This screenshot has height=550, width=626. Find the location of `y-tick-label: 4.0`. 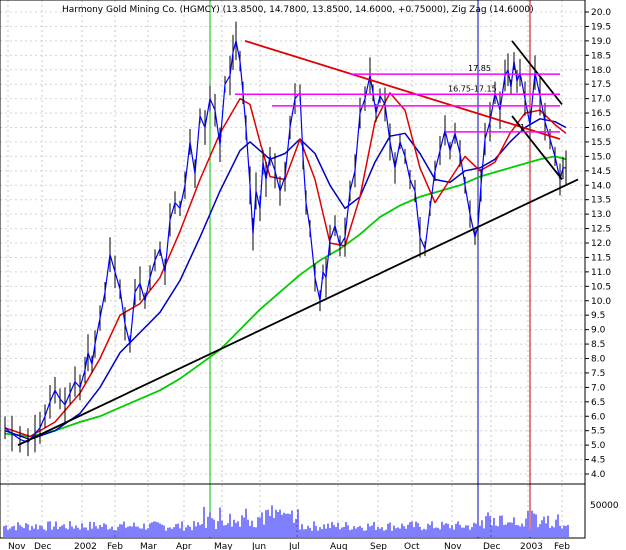

y-tick-label: 4.0 is located at coordinates (598, 475).